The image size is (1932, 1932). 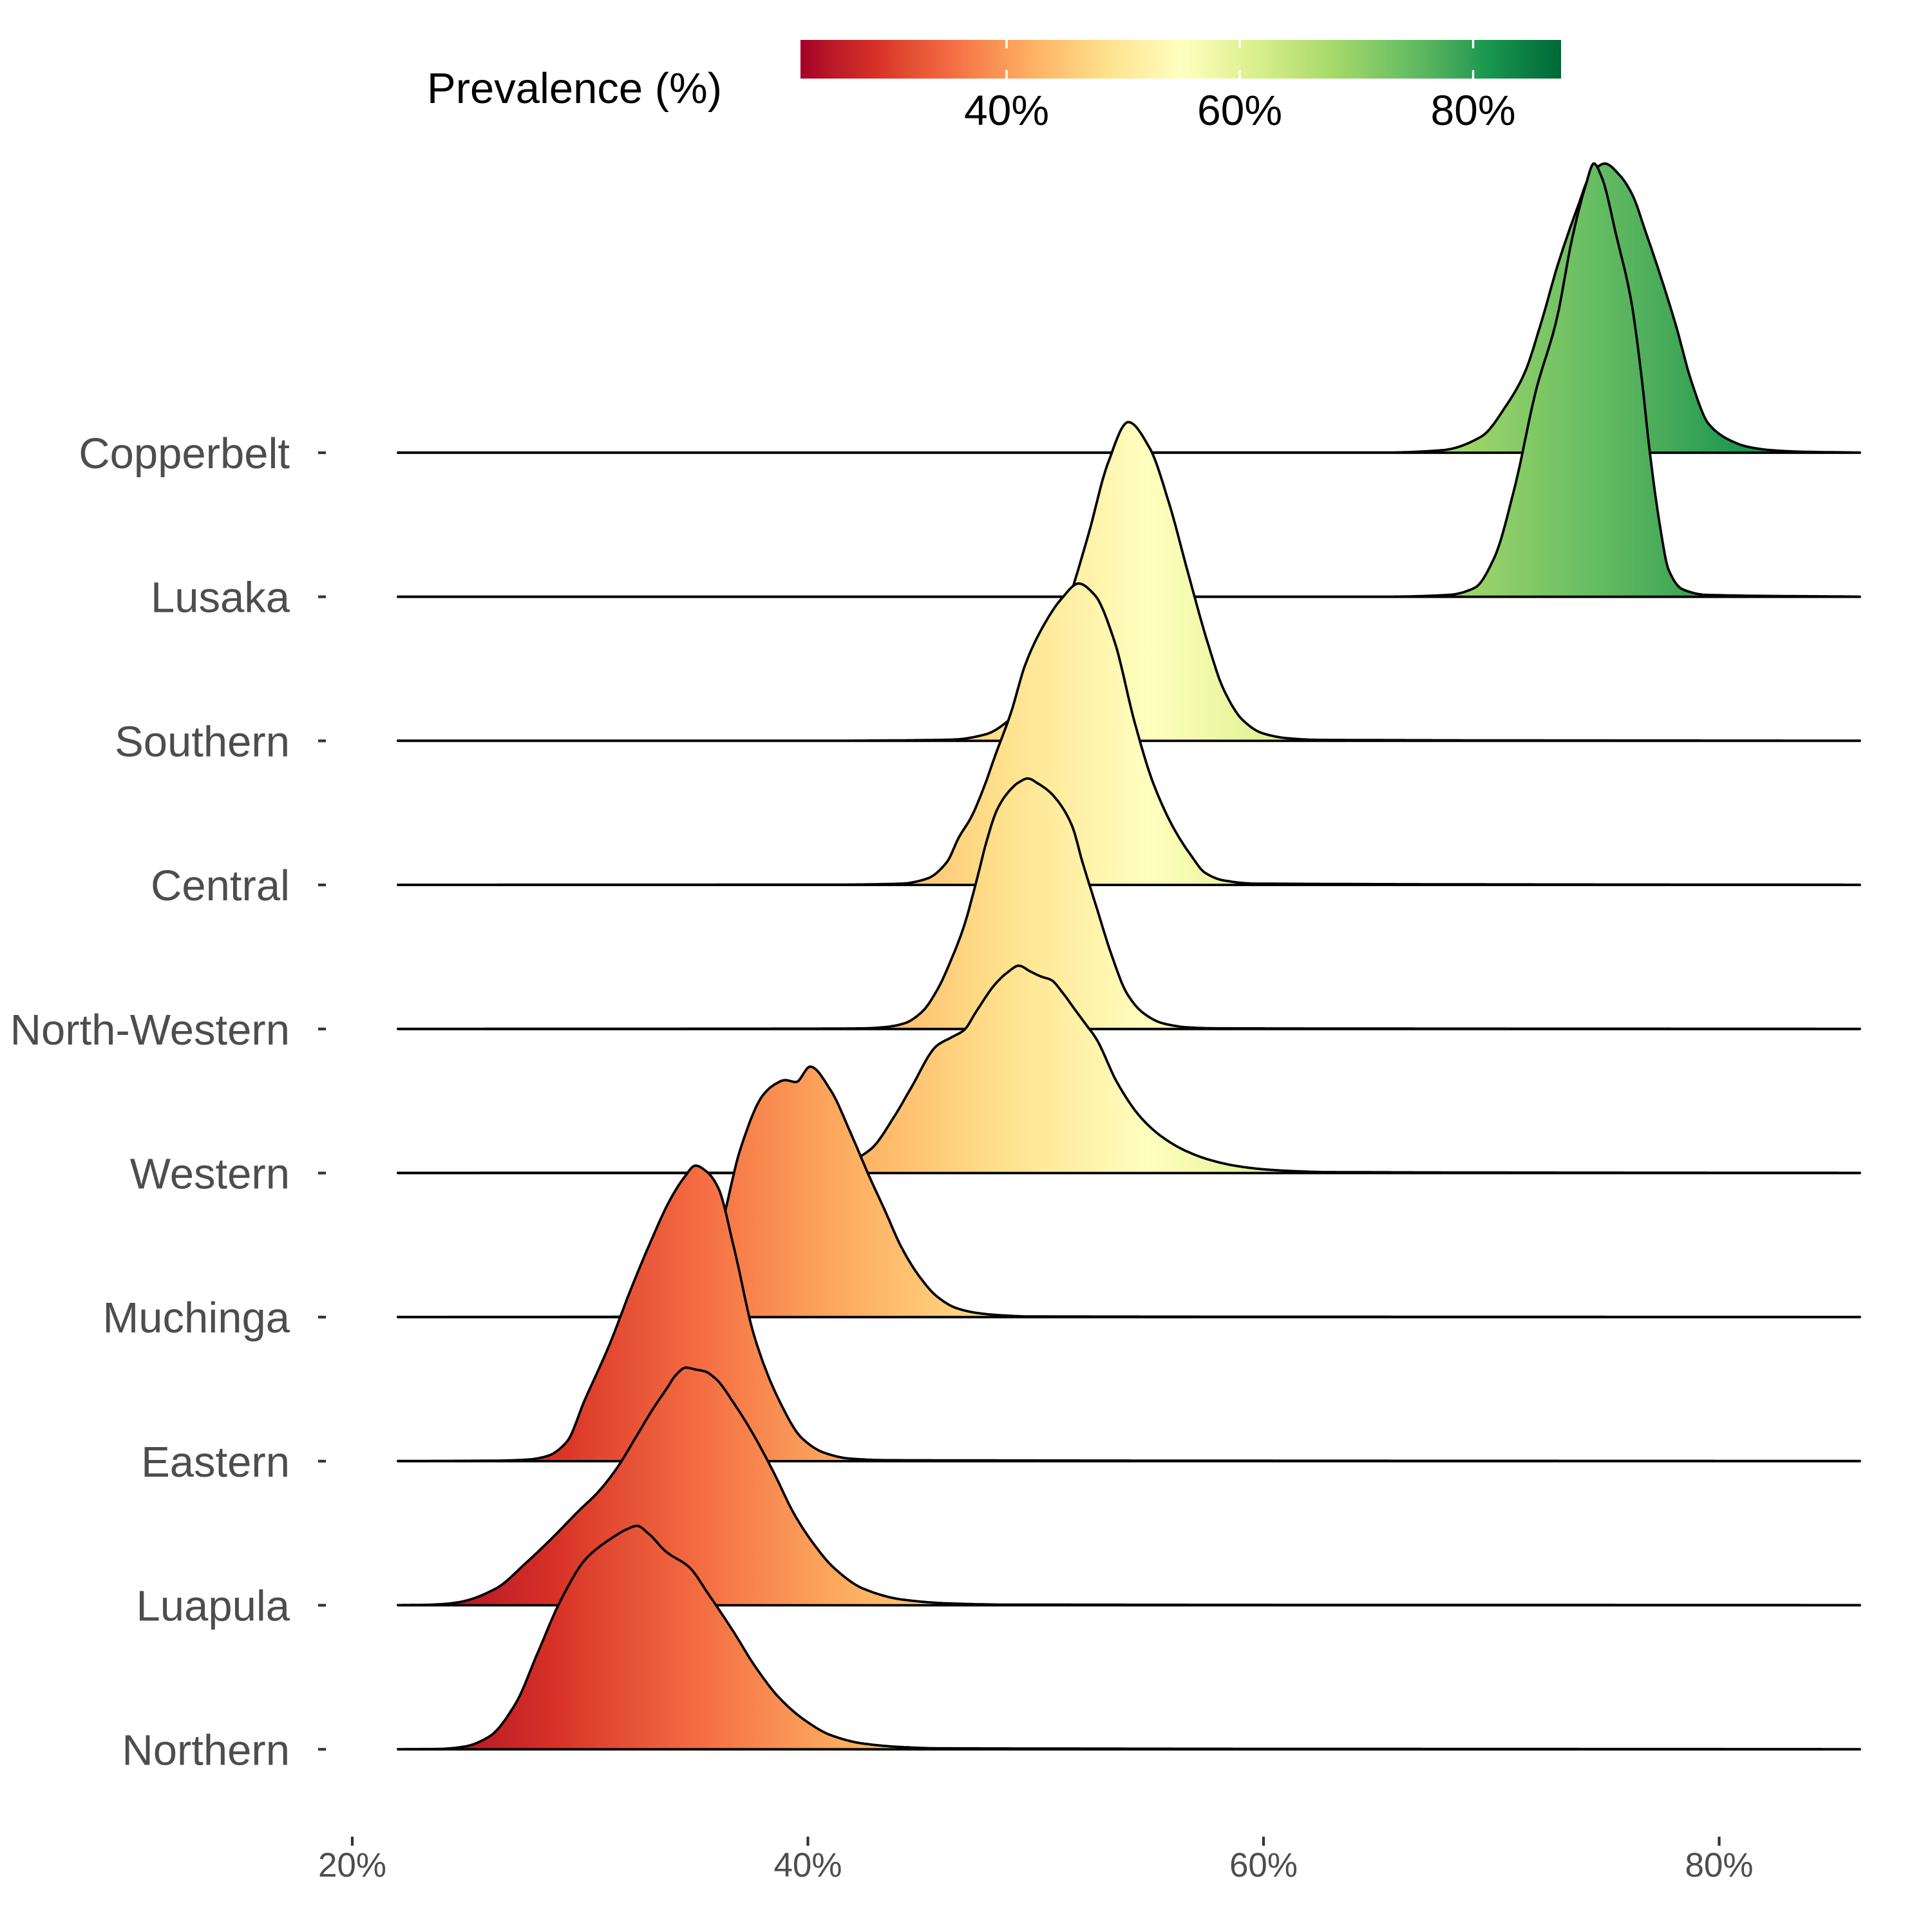 What do you see at coordinates (215, 1462) in the screenshot?
I see `svg-text: Eastern` at bounding box center [215, 1462].